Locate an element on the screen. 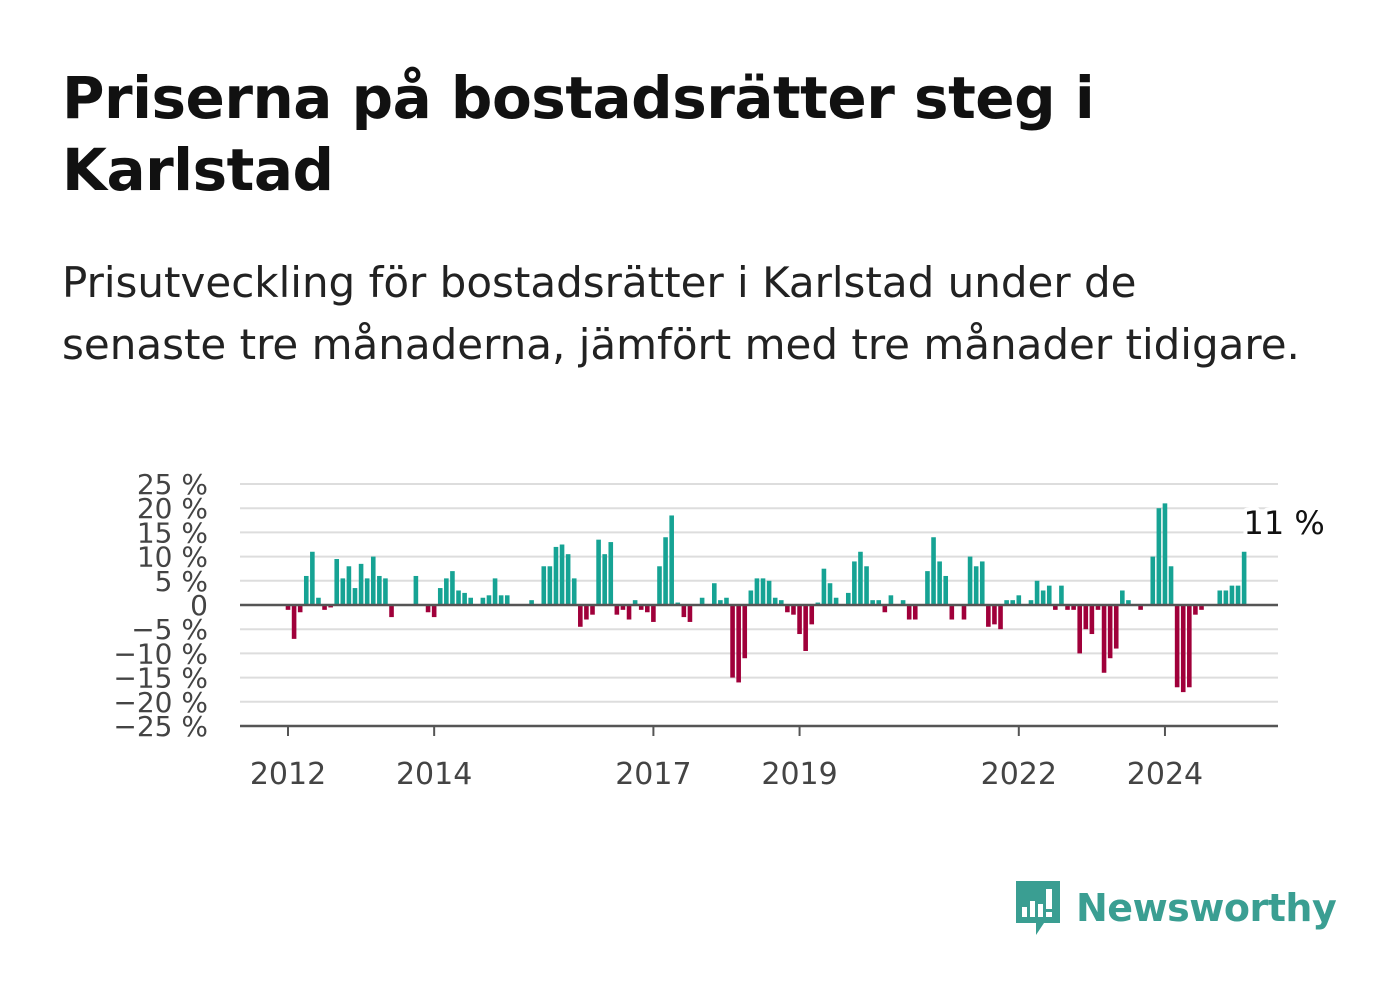 Image resolution: width=1382 pixels, height=999 pixels. x-tick-label: 2017 is located at coordinates (653, 774).